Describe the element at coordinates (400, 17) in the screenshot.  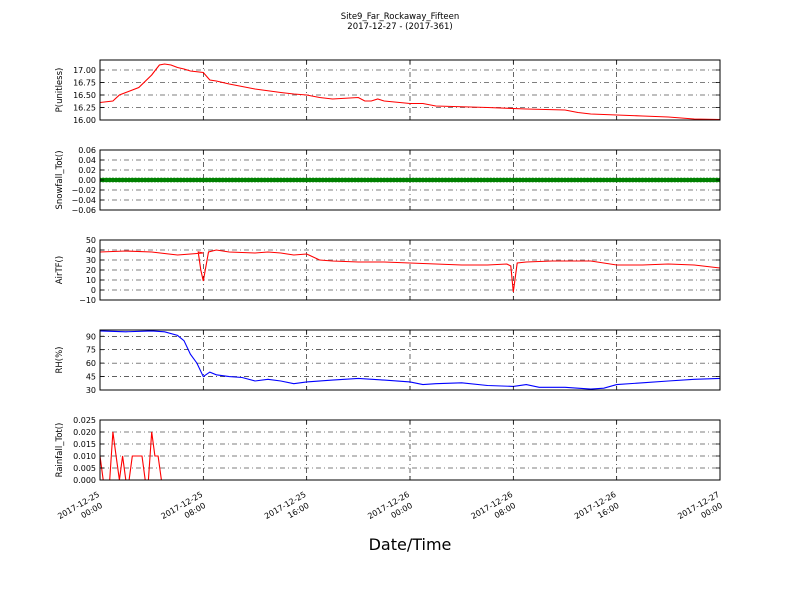
I see `figure-title-line1: Site9_Far_Rockaway_Fifteen` at that location.